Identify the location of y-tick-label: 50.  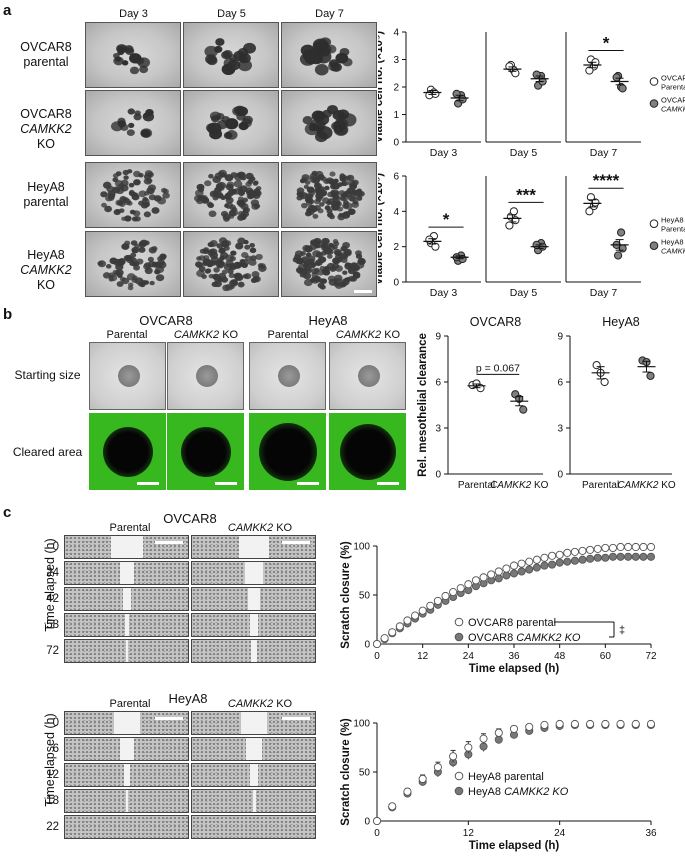
(365, 773).